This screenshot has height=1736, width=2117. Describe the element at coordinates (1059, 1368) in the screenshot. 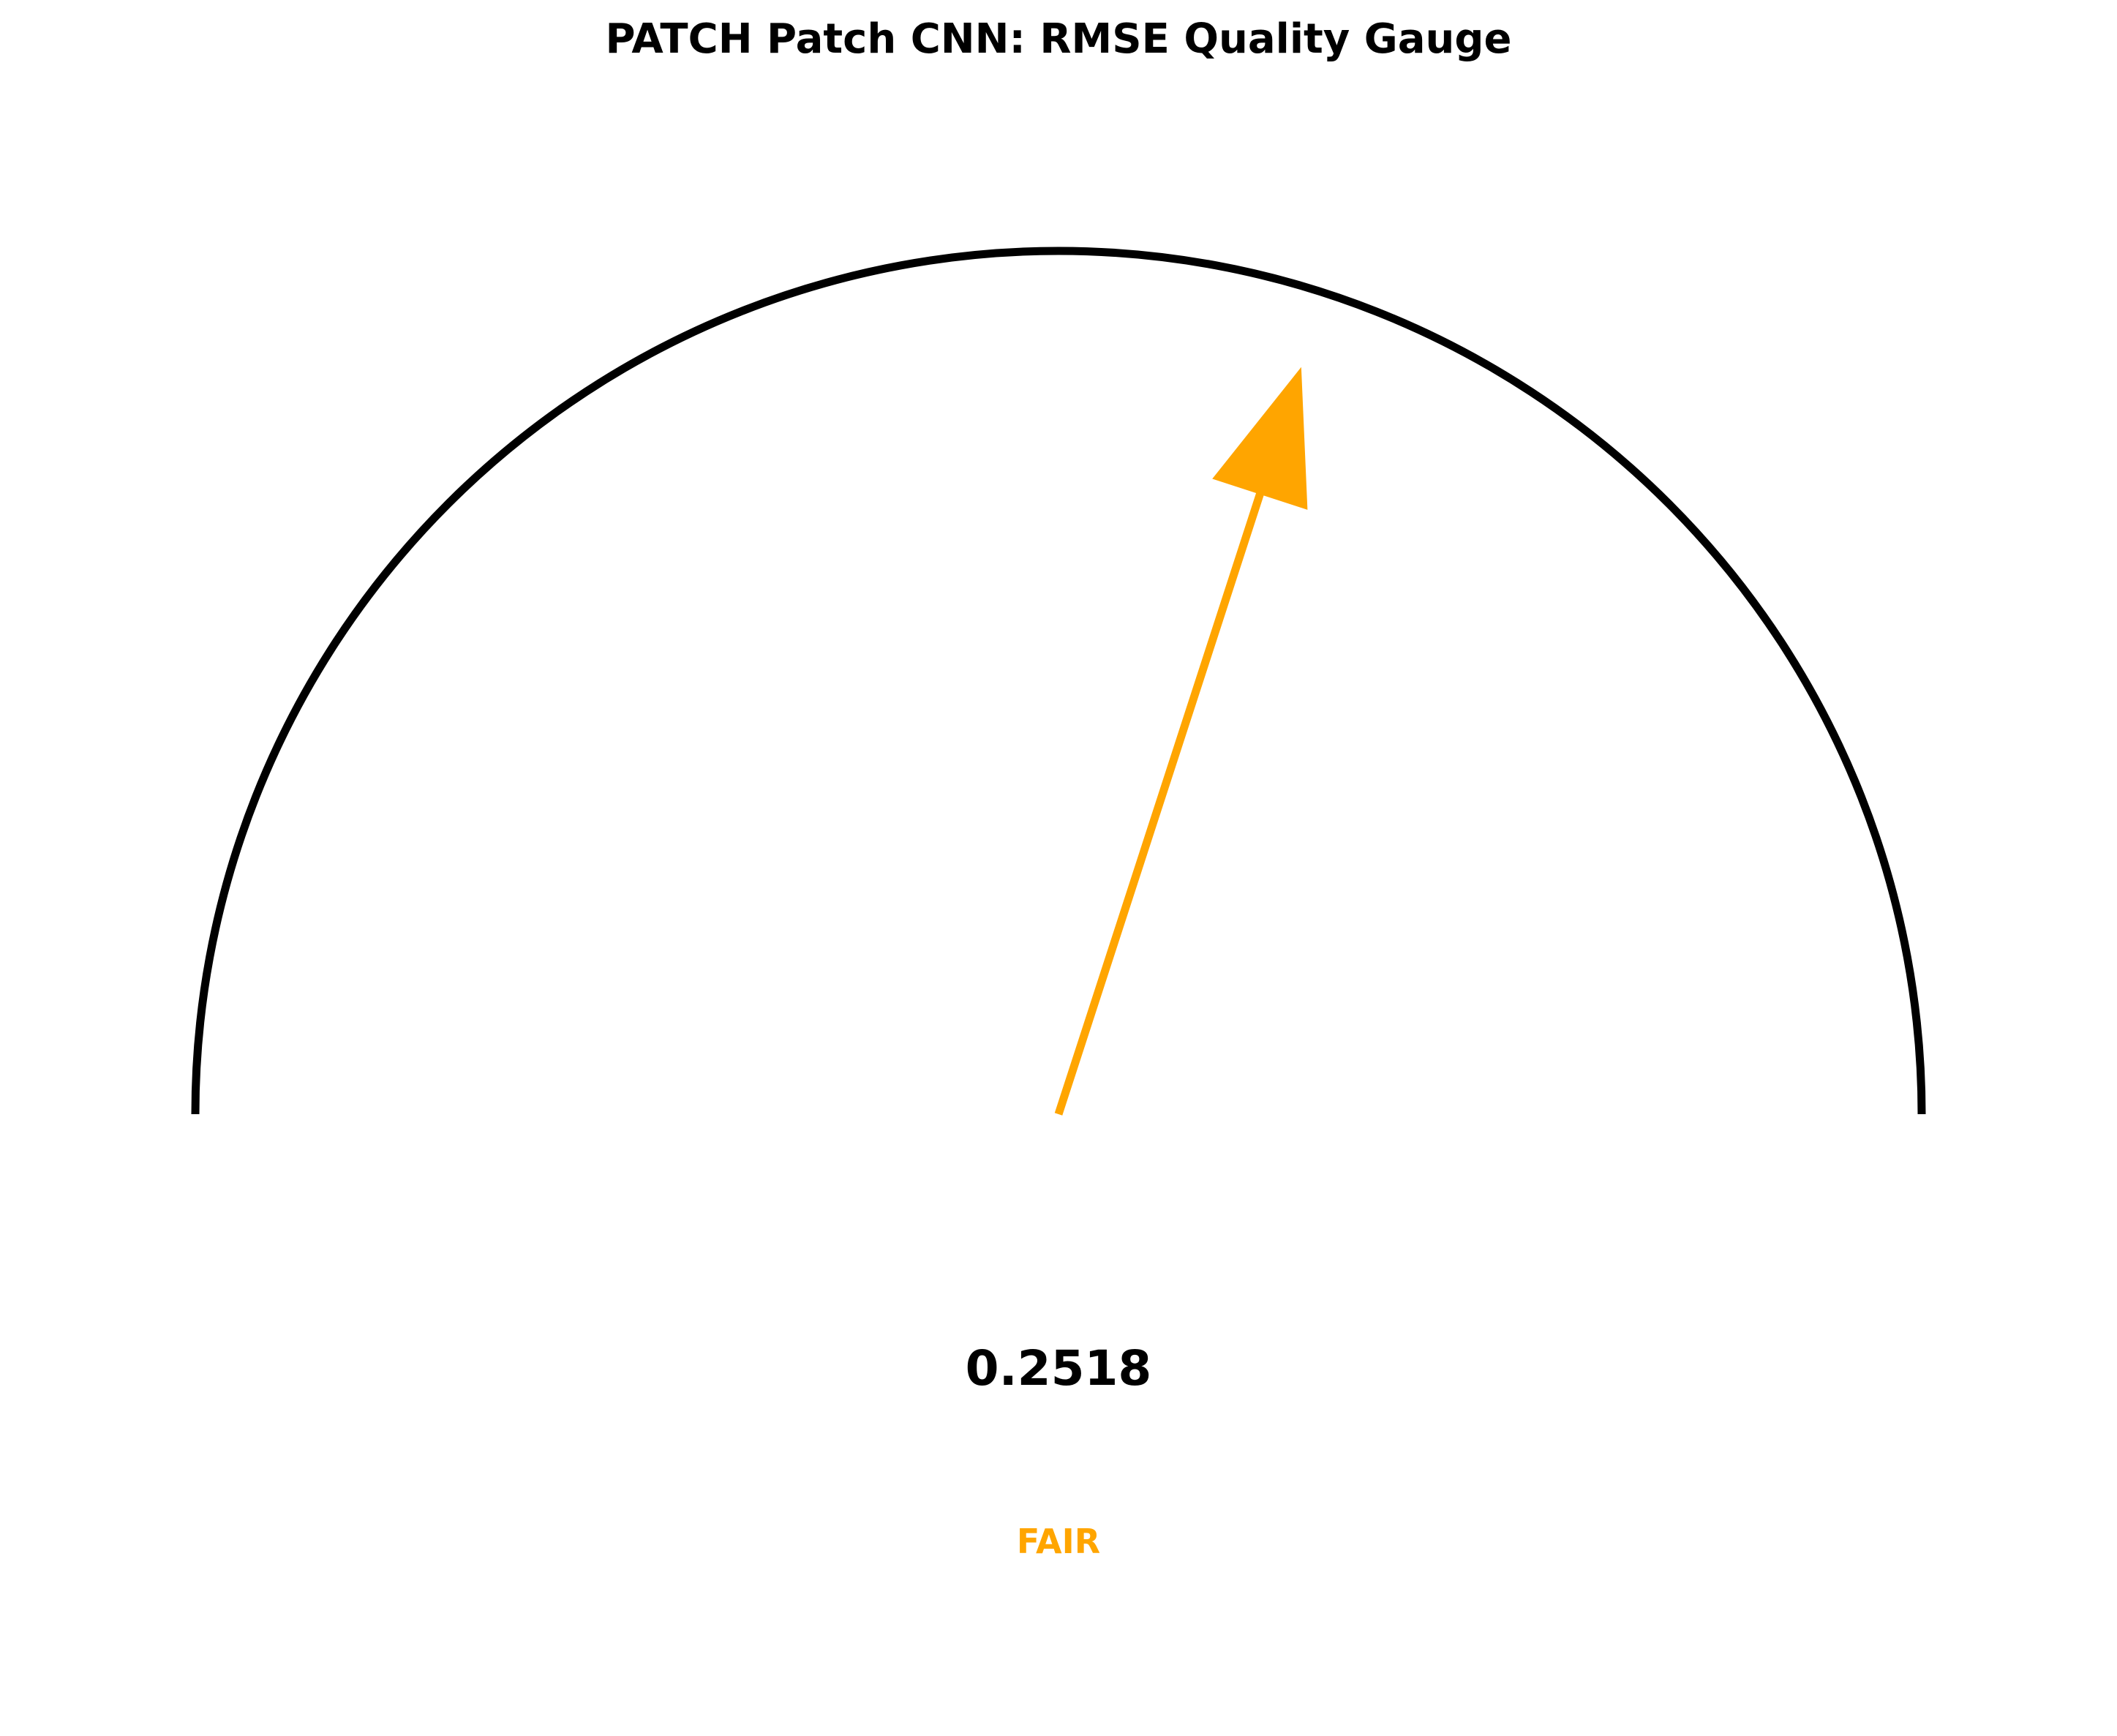

I see `gauge-value-label: 0.2518` at that location.